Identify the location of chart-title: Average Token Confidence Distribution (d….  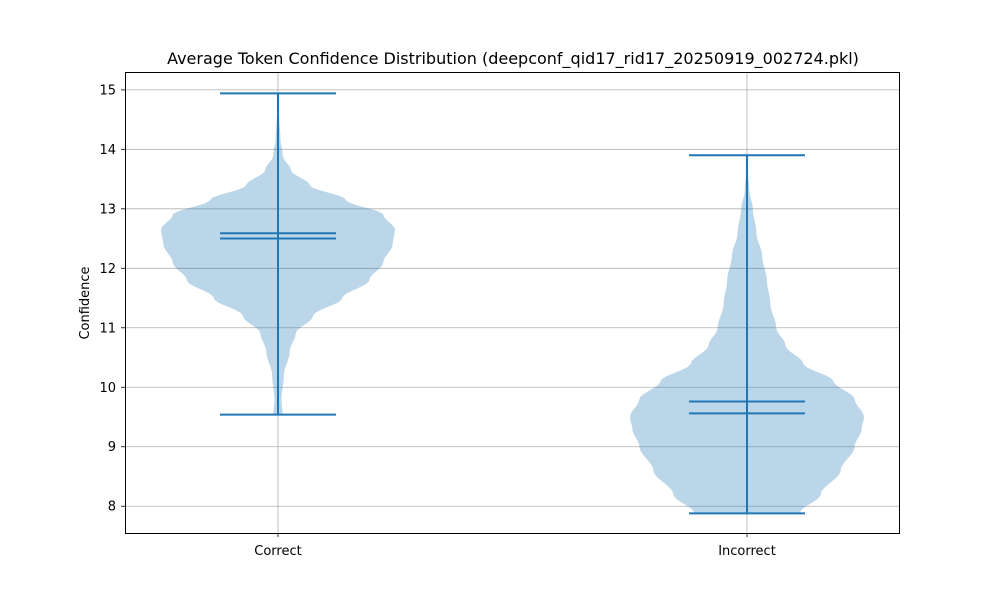
(513, 59).